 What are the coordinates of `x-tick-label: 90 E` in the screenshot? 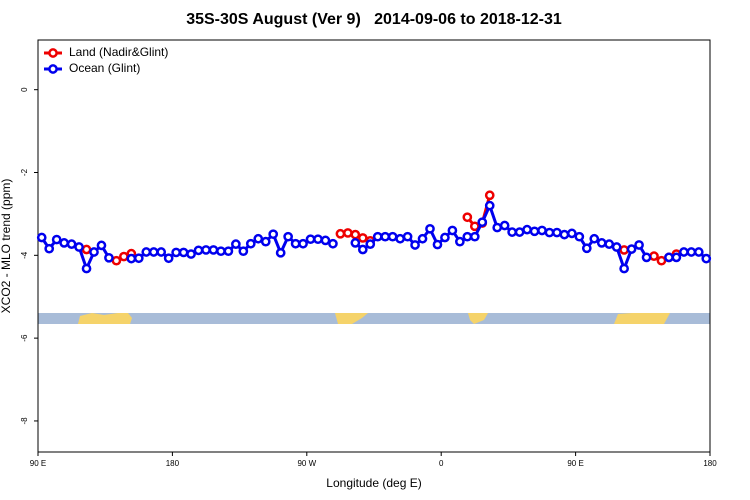 It's located at (38, 463).